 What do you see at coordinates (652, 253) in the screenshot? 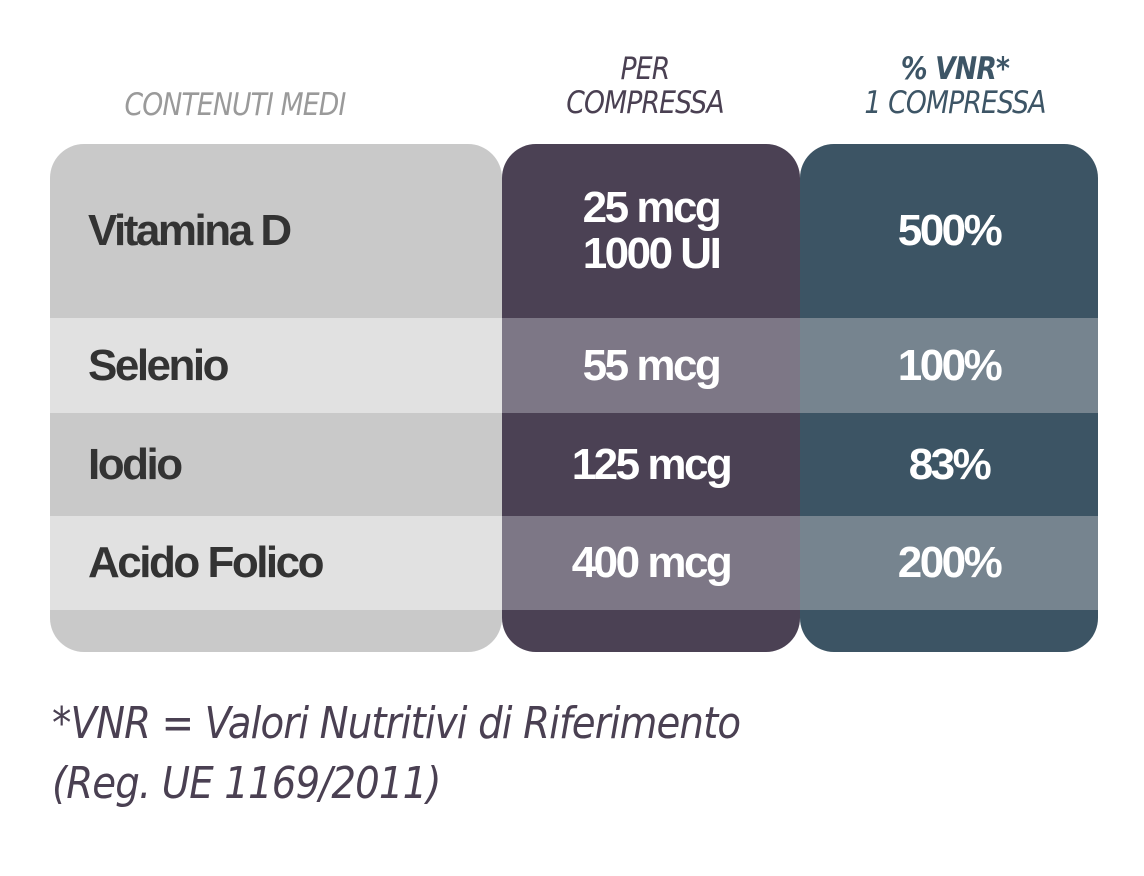
I see `per-compressa-value-alt: 1000 UI` at bounding box center [652, 253].